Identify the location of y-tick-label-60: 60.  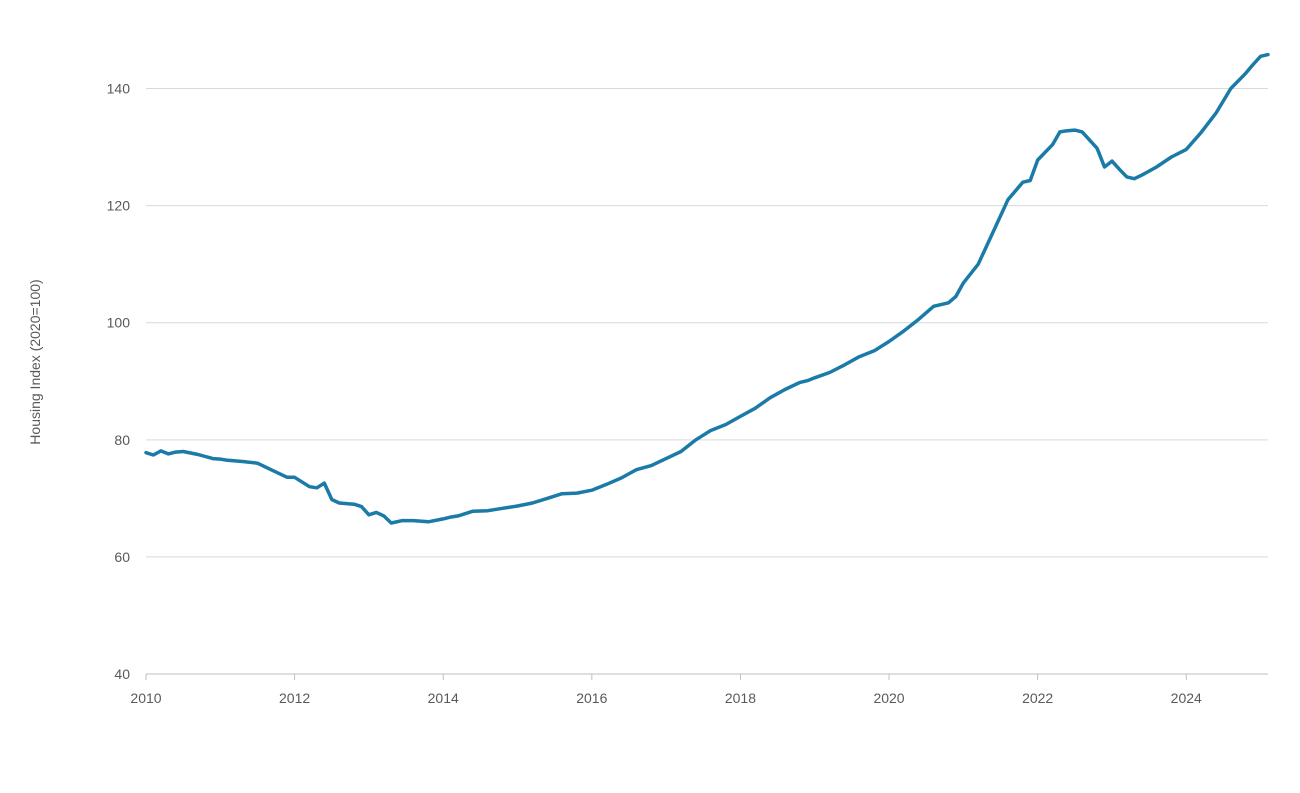
(122, 557).